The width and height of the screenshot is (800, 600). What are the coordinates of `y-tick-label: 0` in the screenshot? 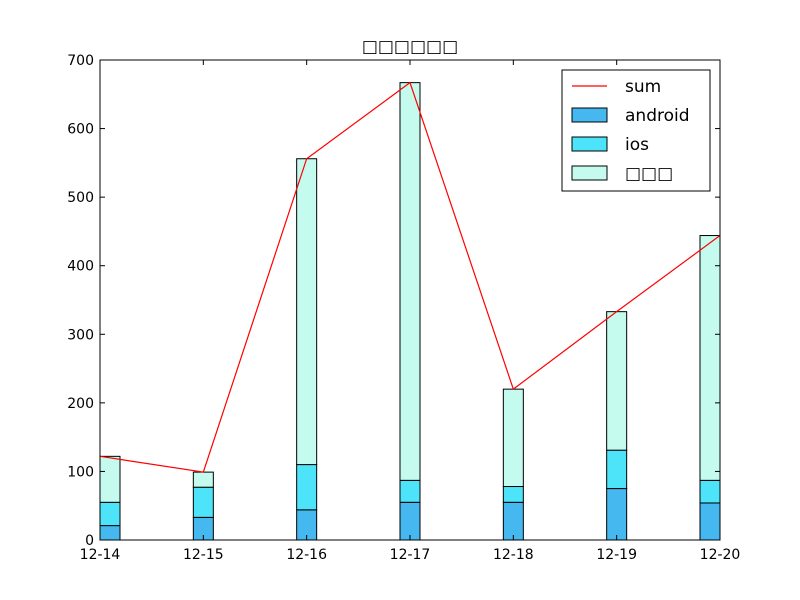 It's located at (89, 541).